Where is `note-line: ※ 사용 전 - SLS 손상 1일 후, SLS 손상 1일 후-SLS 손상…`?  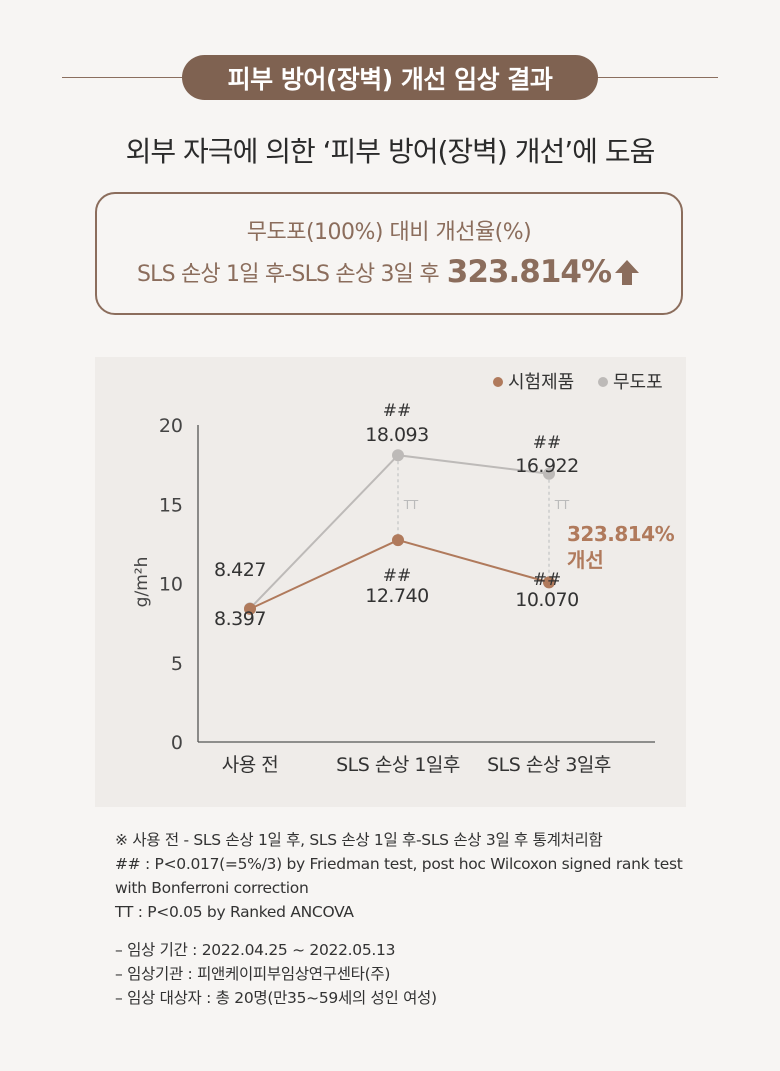 note-line: ※ 사용 전 - SLS 손상 1일 후, SLS 손상 1일 후-SLS 손상… is located at coordinates (359, 840).